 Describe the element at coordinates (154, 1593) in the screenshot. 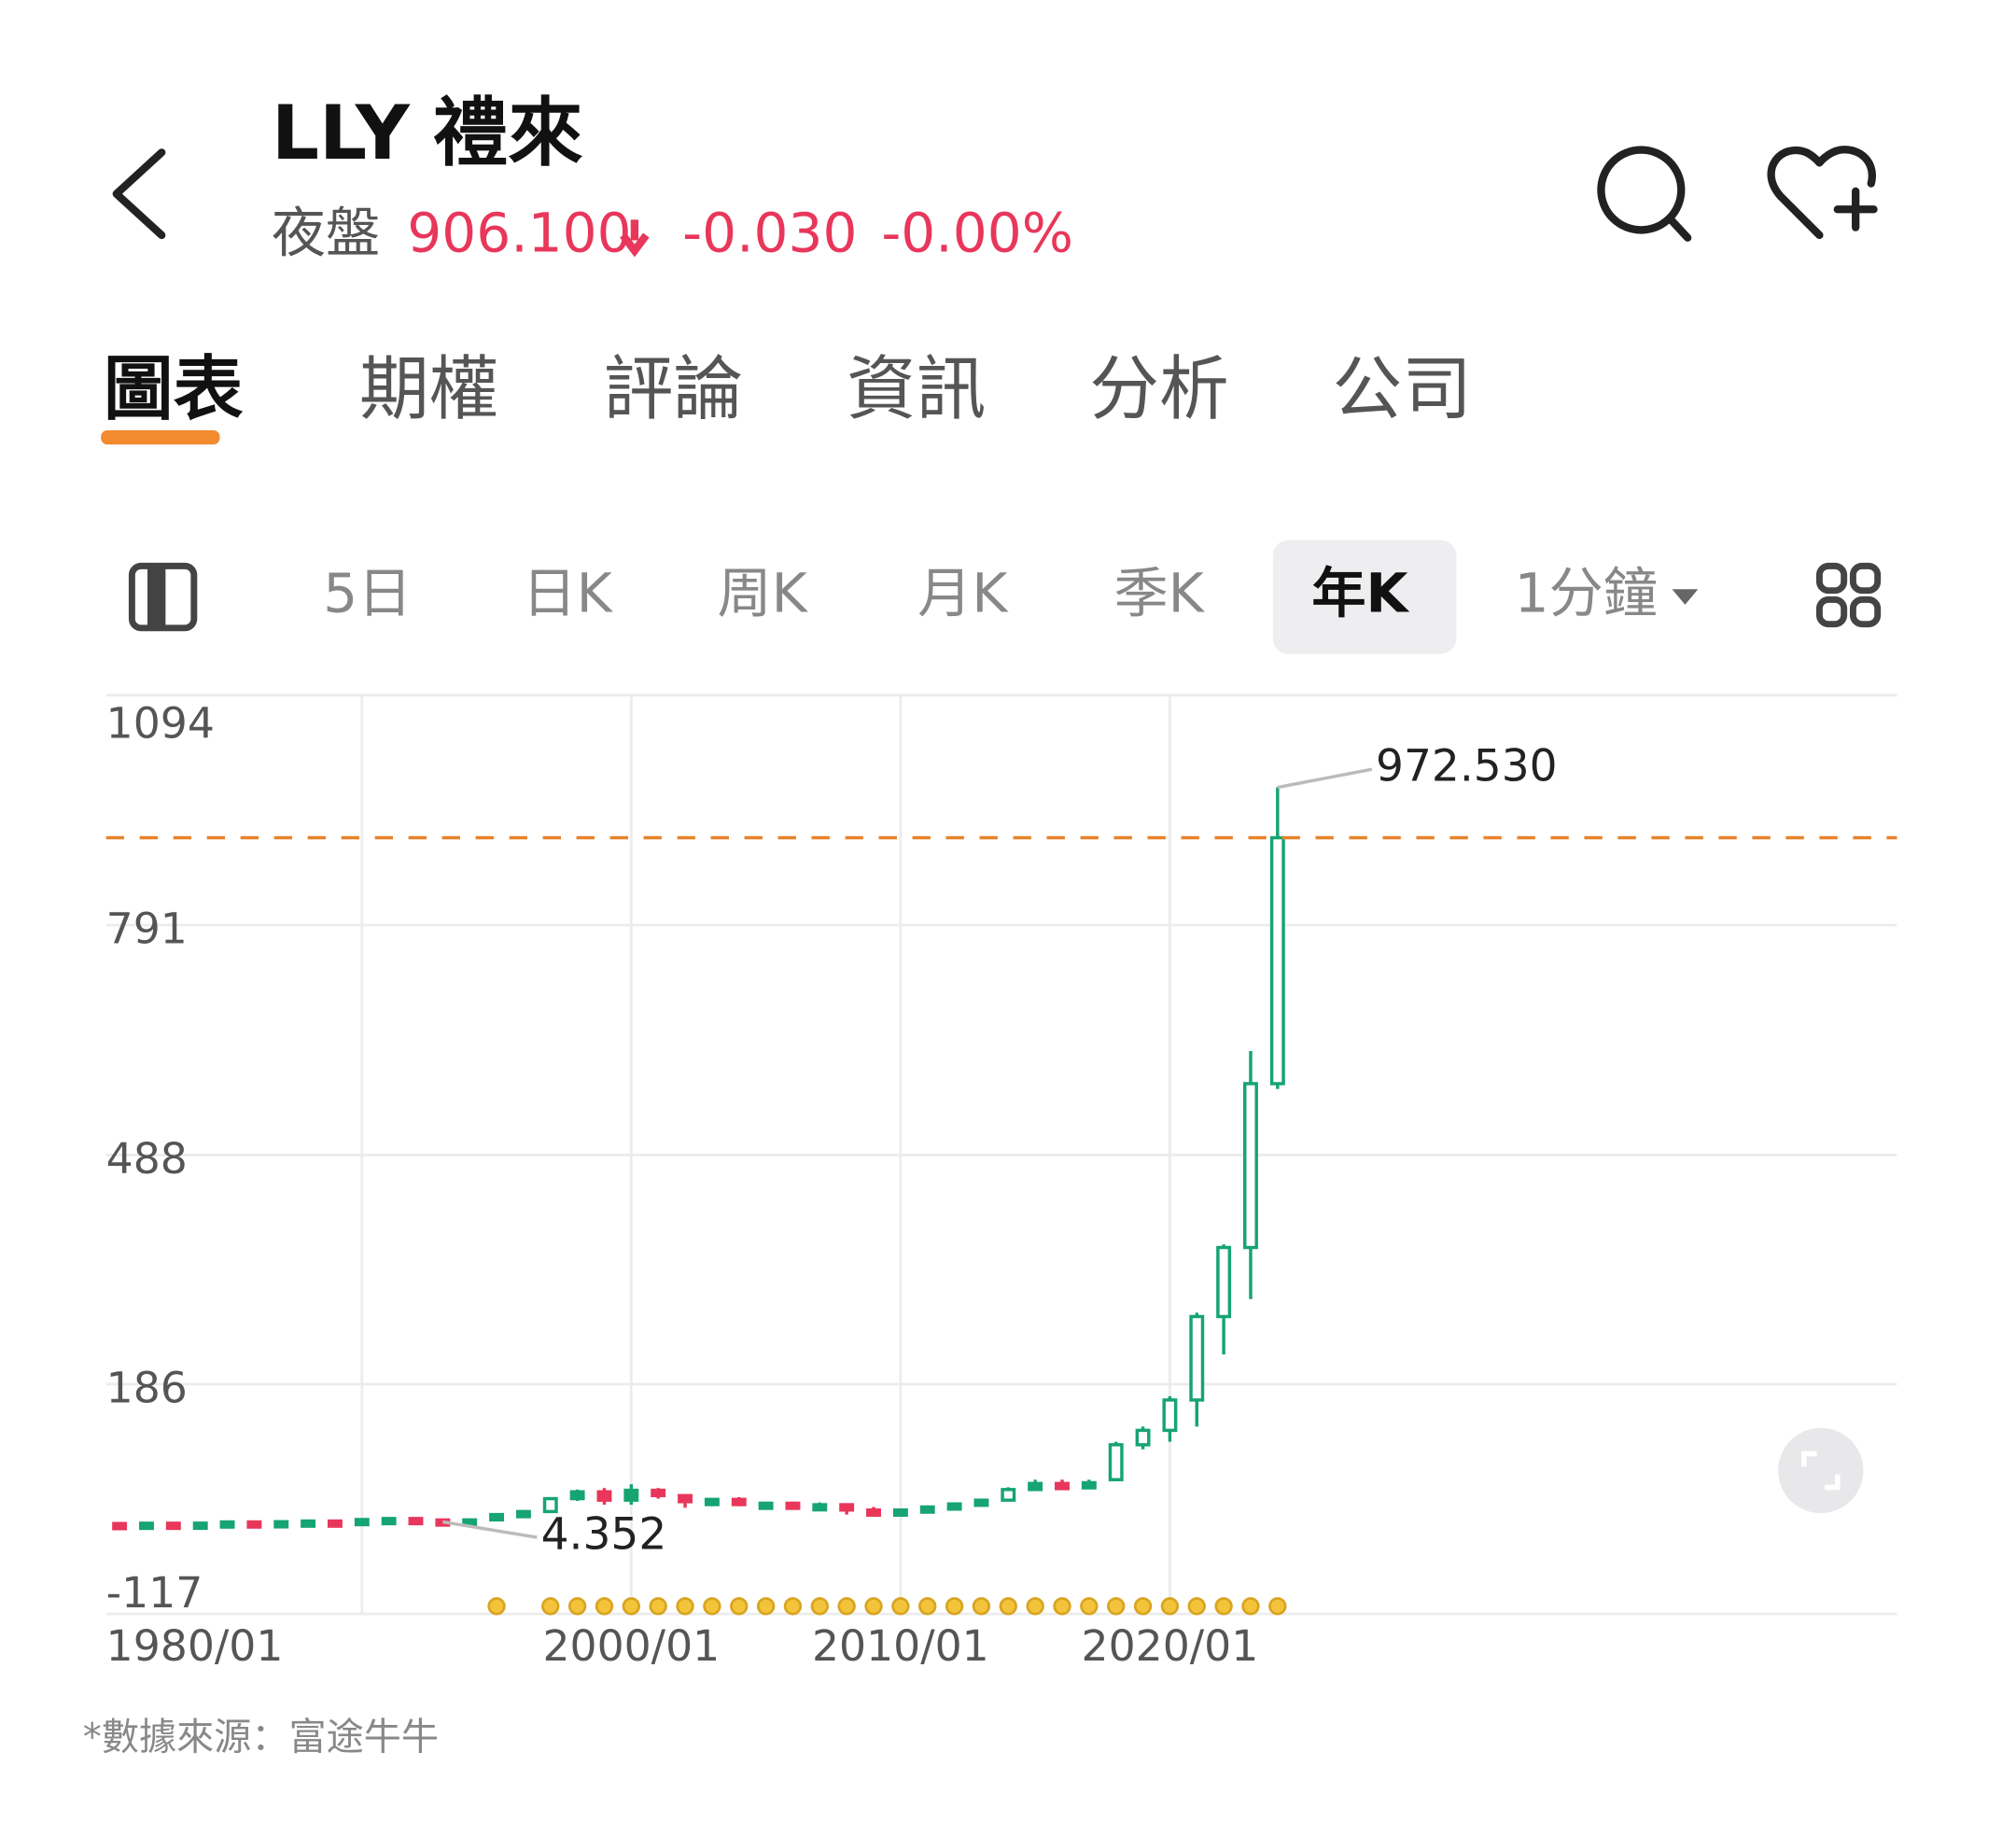

I see `y-tick-label: -117` at that location.